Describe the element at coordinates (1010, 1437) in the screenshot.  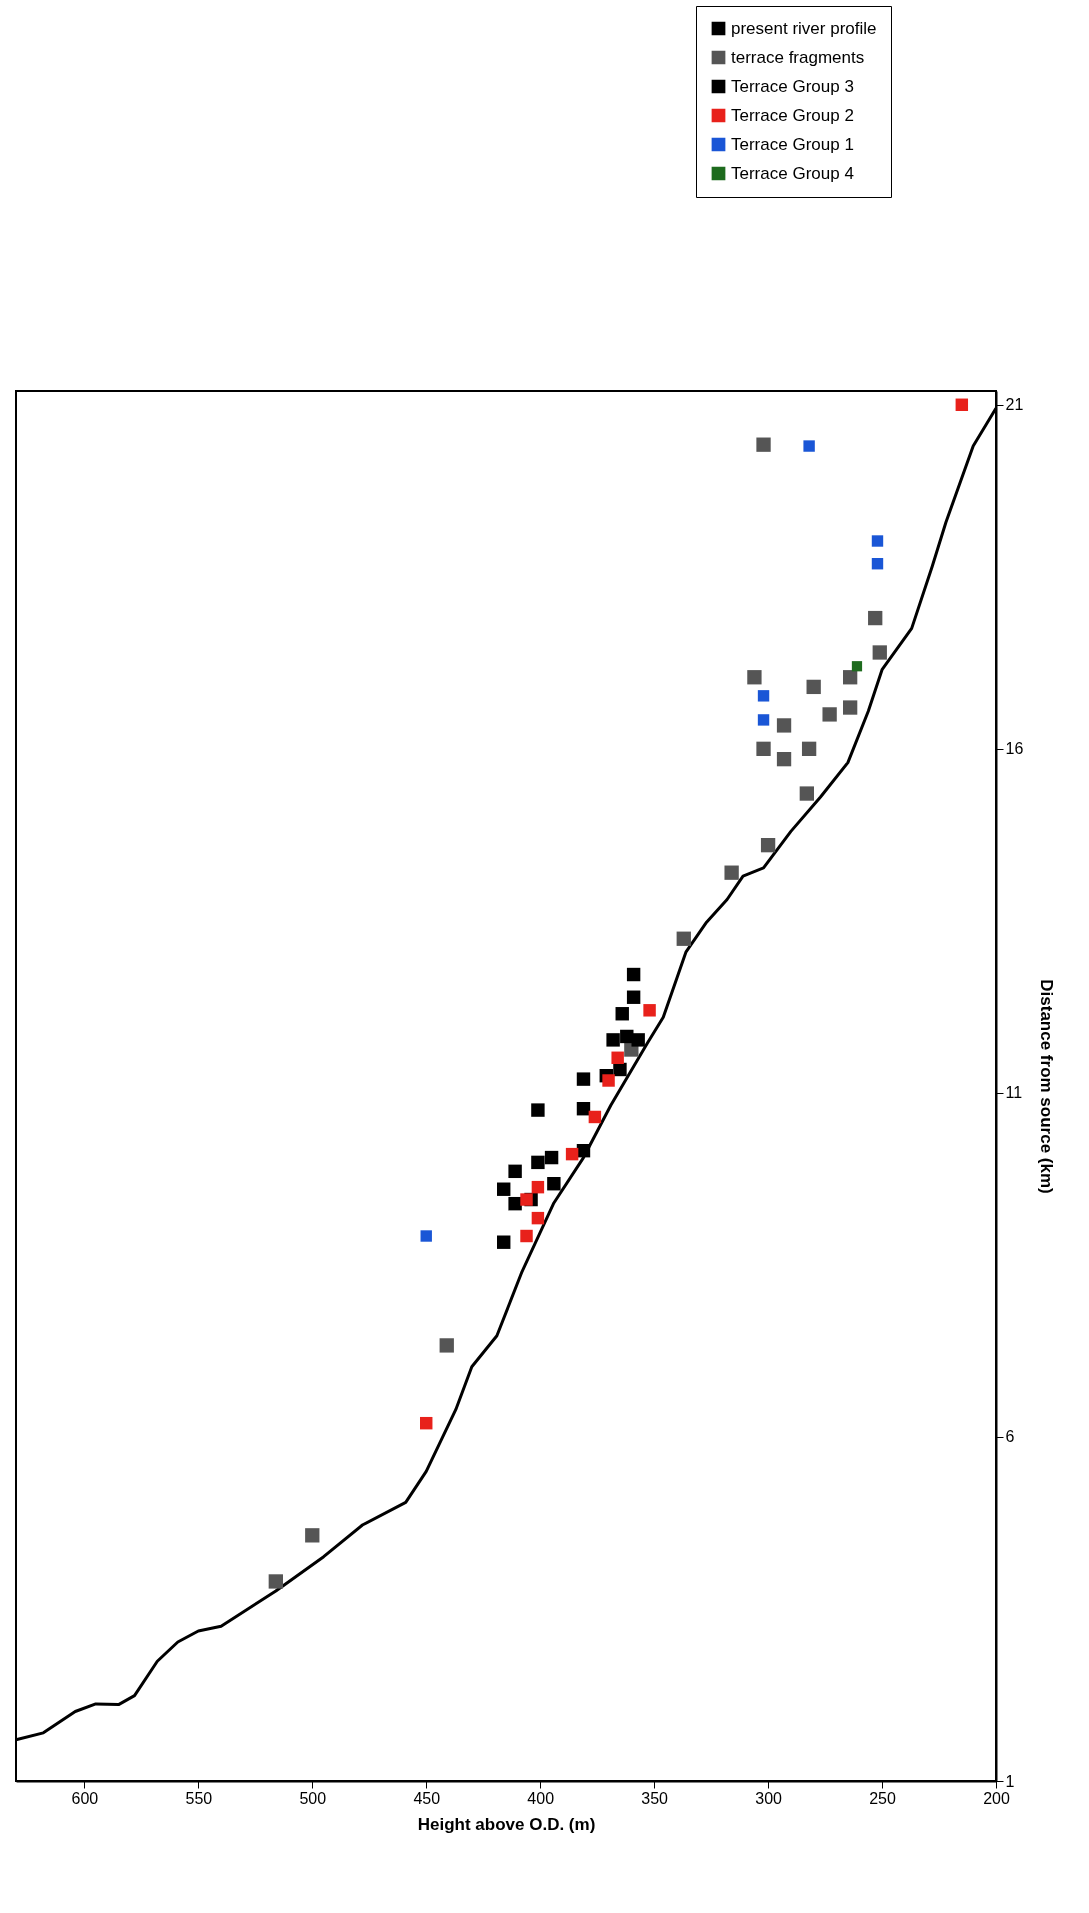
I see `y-tick-label: 6` at that location.